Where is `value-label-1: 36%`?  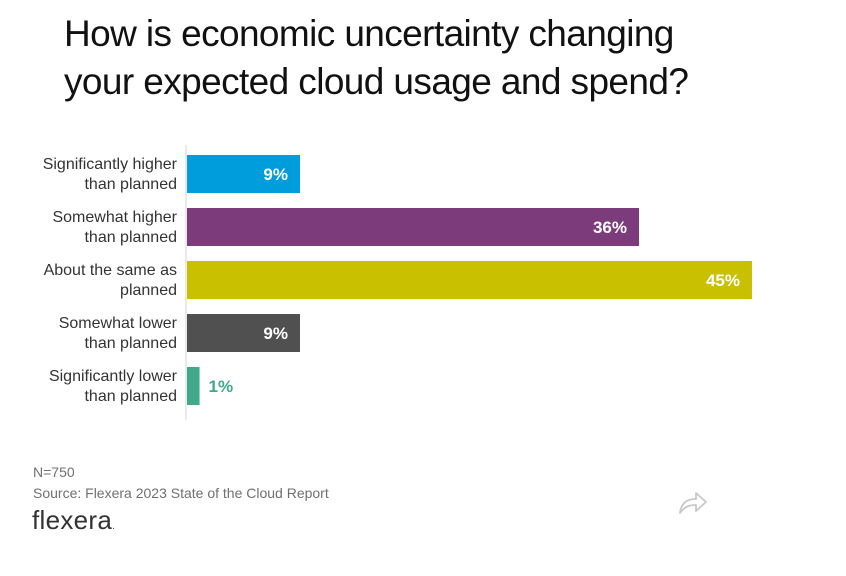
value-label-1: 36% is located at coordinates (610, 227).